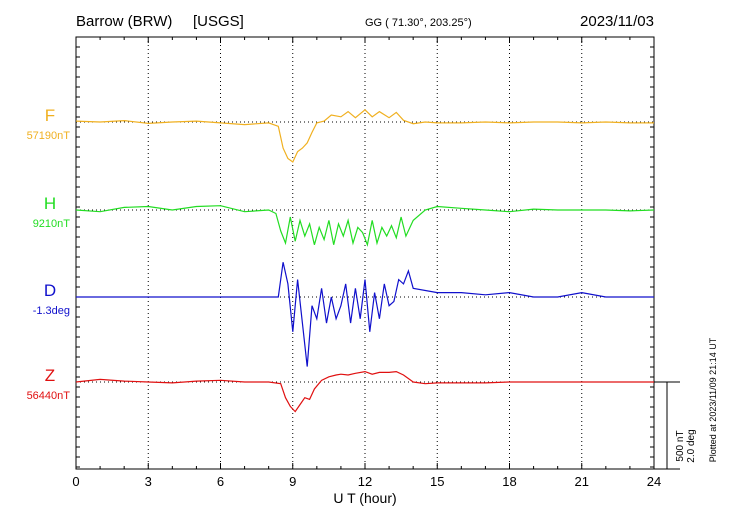 Image resolution: width=730 pixels, height=520 pixels. I want to click on x-tick-labels: 0 3 6 9 12 15 18 21 24, so click(366, 481).